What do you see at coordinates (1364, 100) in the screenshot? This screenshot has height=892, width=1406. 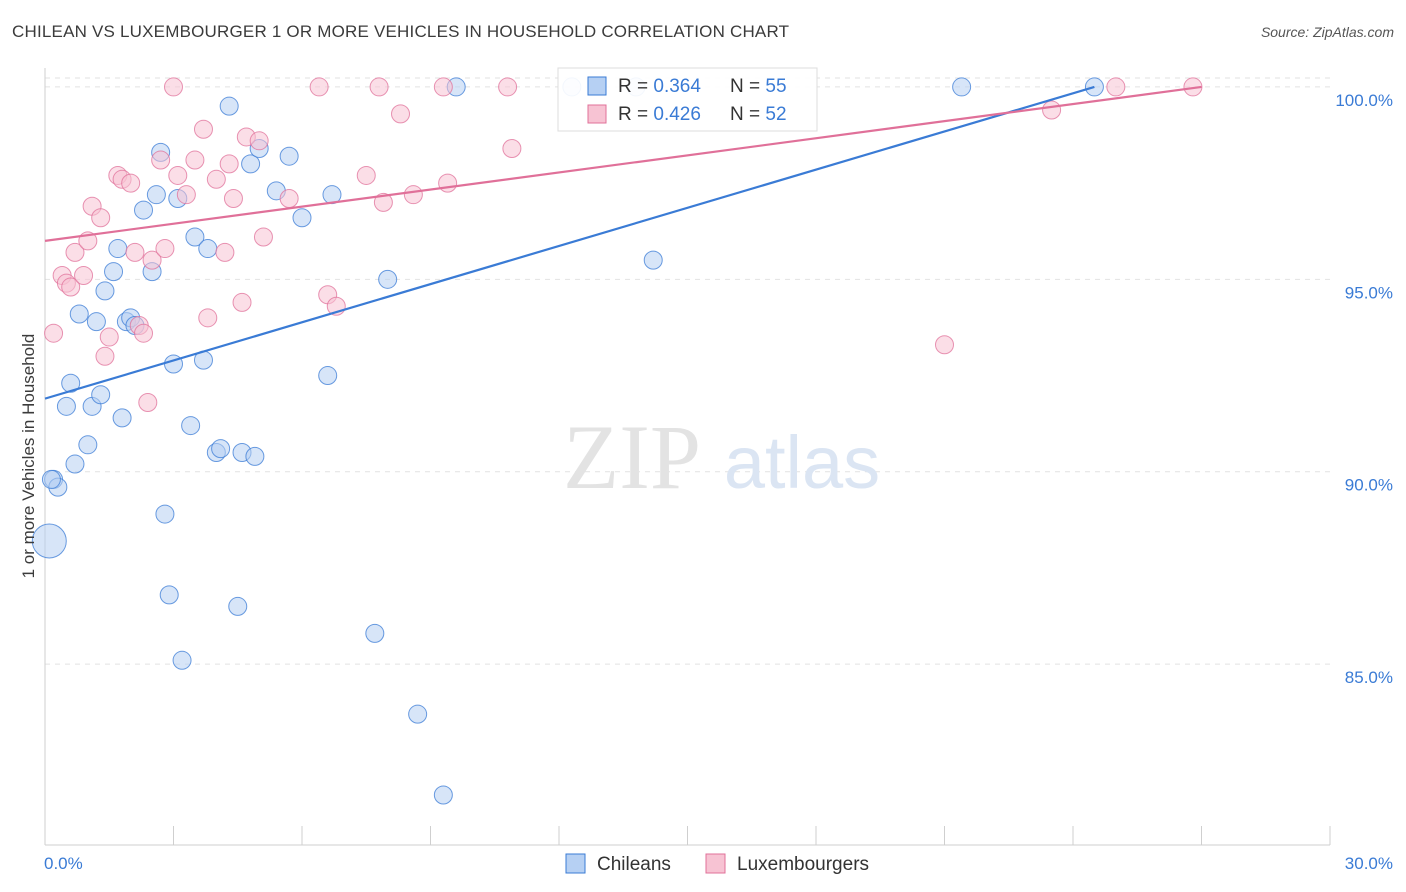 I see `y-tick-label: 100.0%` at bounding box center [1364, 100].